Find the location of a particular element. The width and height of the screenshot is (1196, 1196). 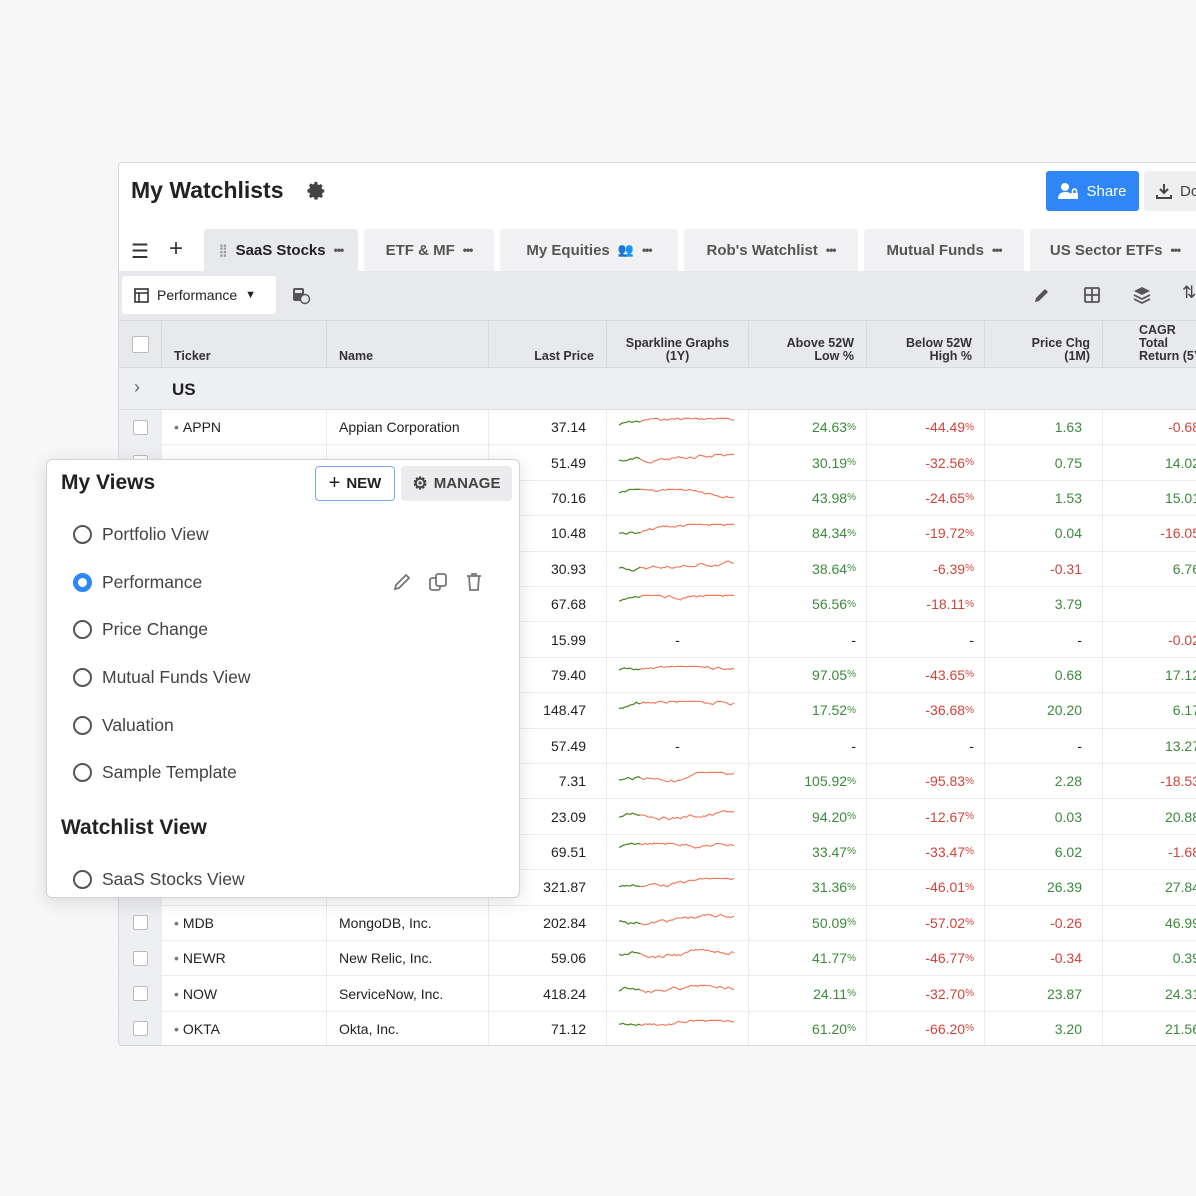

view-selector: Performance ▼ is located at coordinates (199, 295).